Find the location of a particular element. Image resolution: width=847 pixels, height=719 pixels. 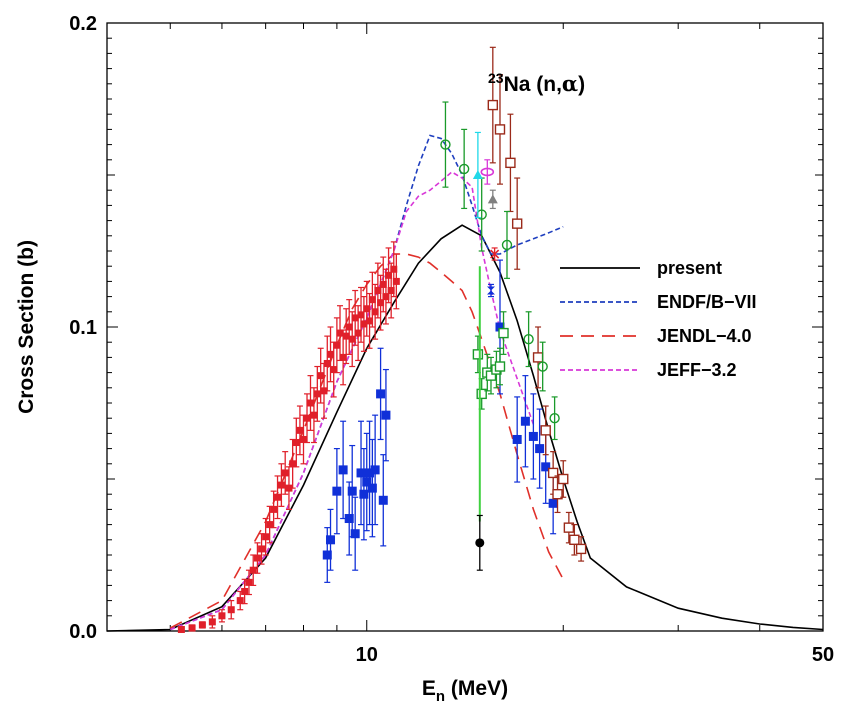

series-brown-open-squares is located at coordinates (537, 304).